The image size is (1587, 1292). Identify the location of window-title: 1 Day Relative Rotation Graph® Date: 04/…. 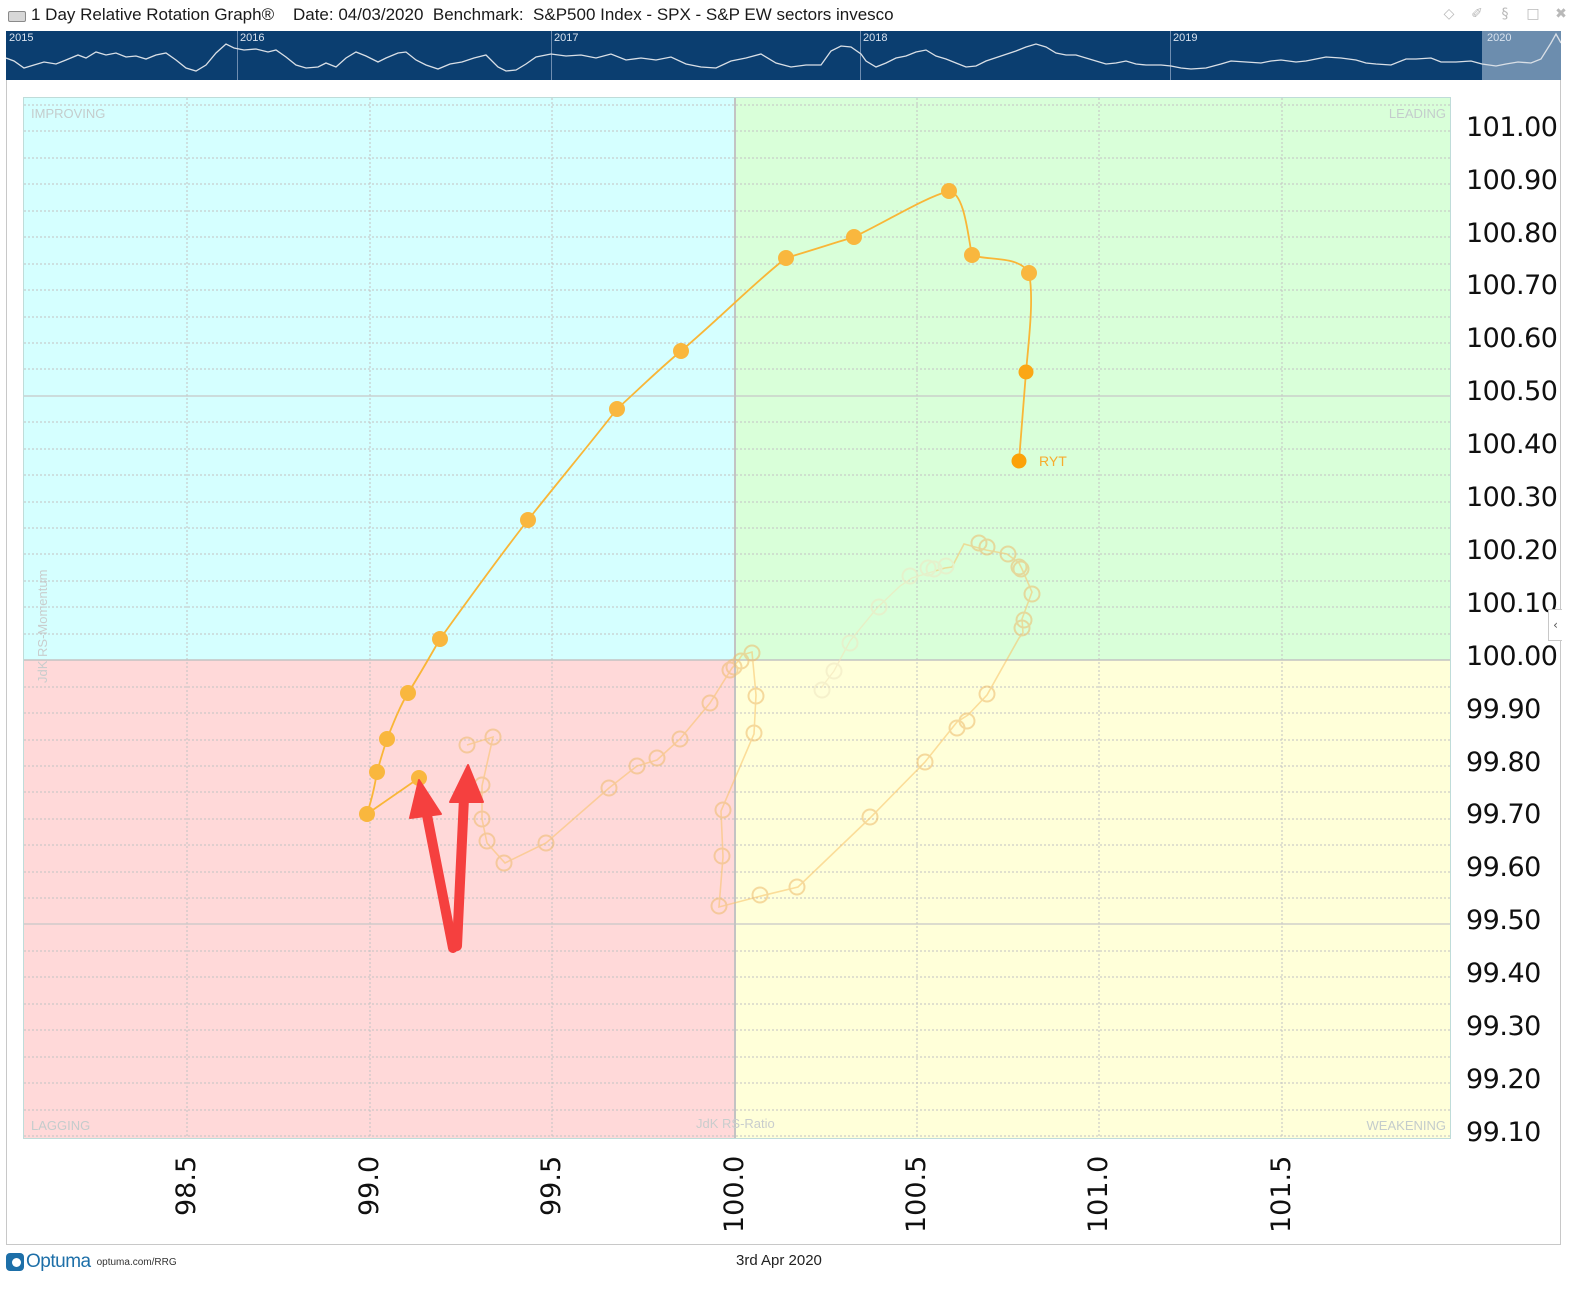
(462, 14).